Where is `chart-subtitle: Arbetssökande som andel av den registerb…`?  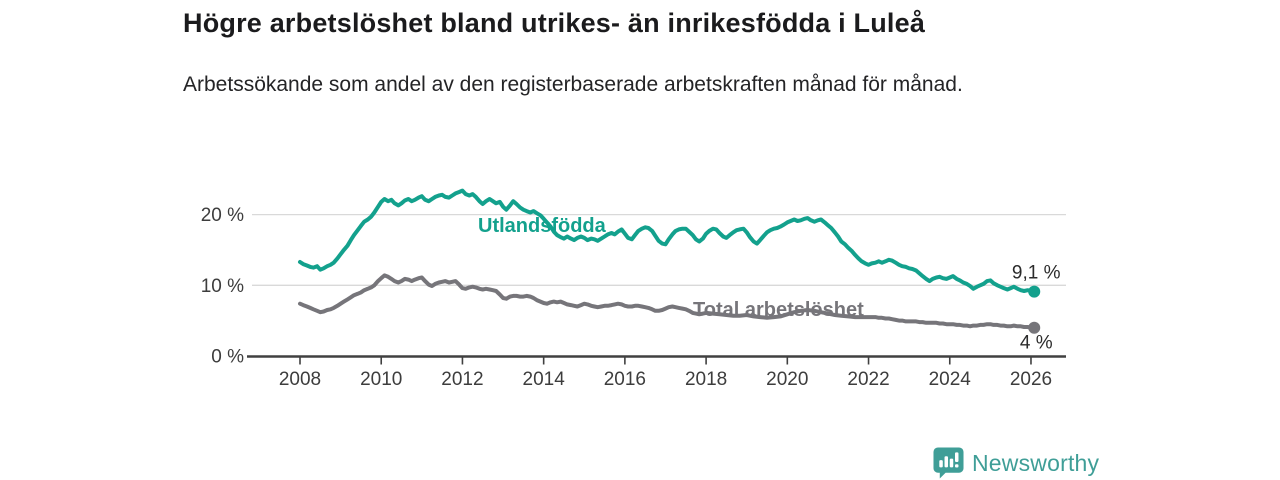 chart-subtitle: Arbetssökande som andel av den registerb… is located at coordinates (573, 84).